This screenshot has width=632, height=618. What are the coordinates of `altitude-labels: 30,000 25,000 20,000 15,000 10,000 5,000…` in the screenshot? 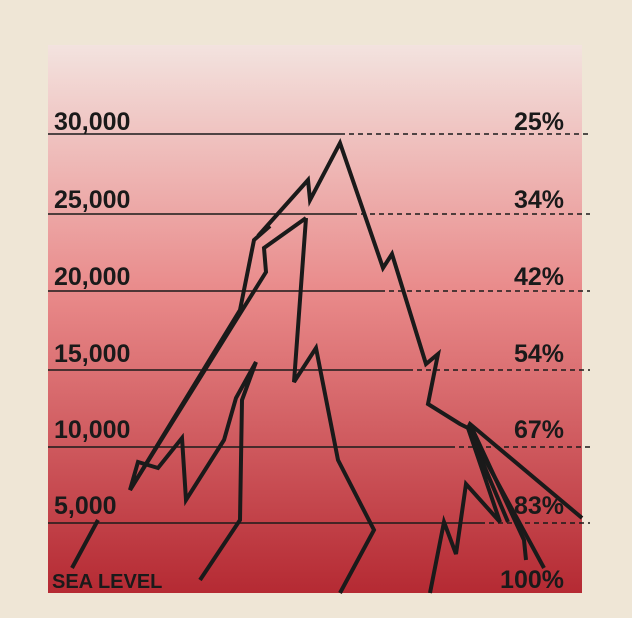 It's located at (107, 350).